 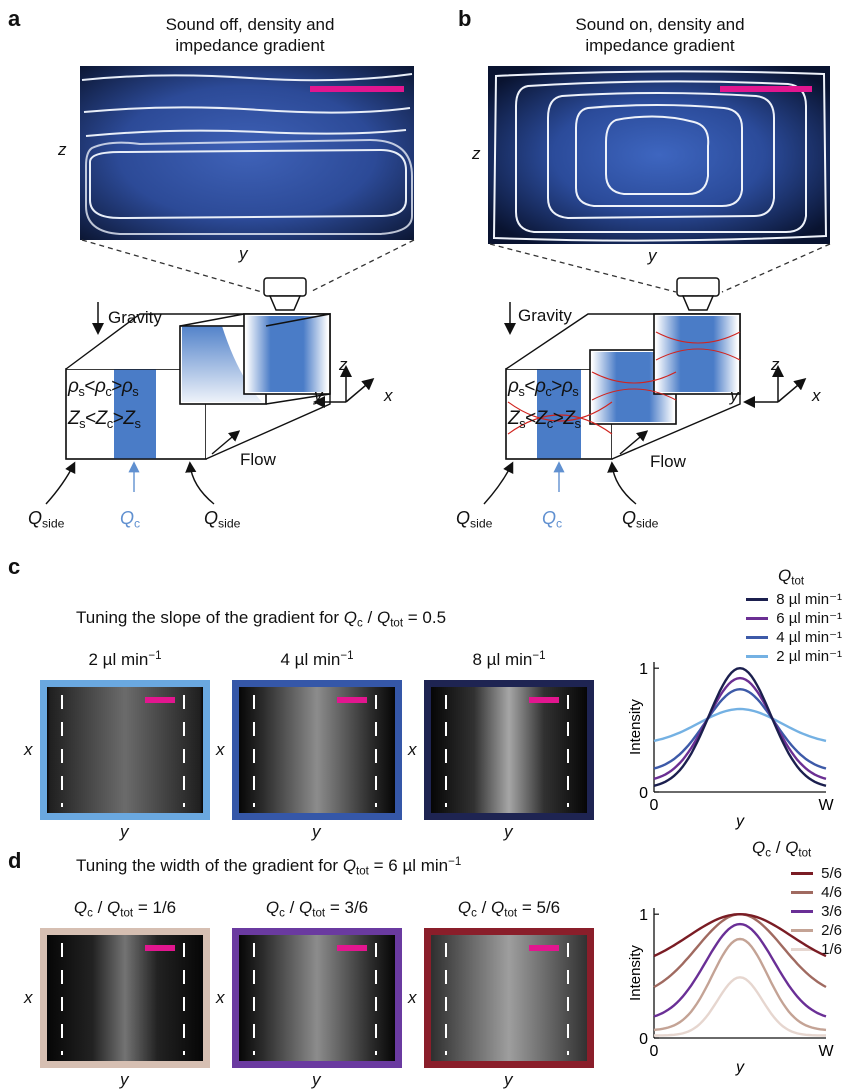 What do you see at coordinates (634, 442) in the screenshot?
I see `flow-arrow-b` at bounding box center [634, 442].